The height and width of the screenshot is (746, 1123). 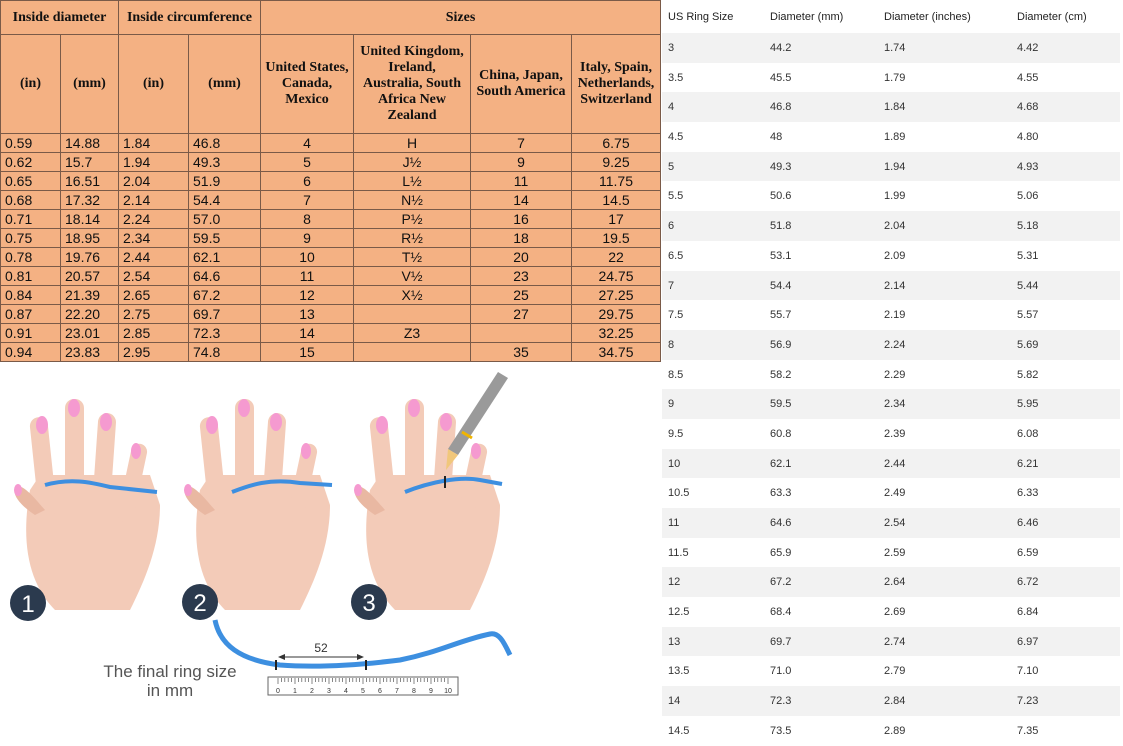 I want to click on ruler-label: 6, so click(x=380, y=691).